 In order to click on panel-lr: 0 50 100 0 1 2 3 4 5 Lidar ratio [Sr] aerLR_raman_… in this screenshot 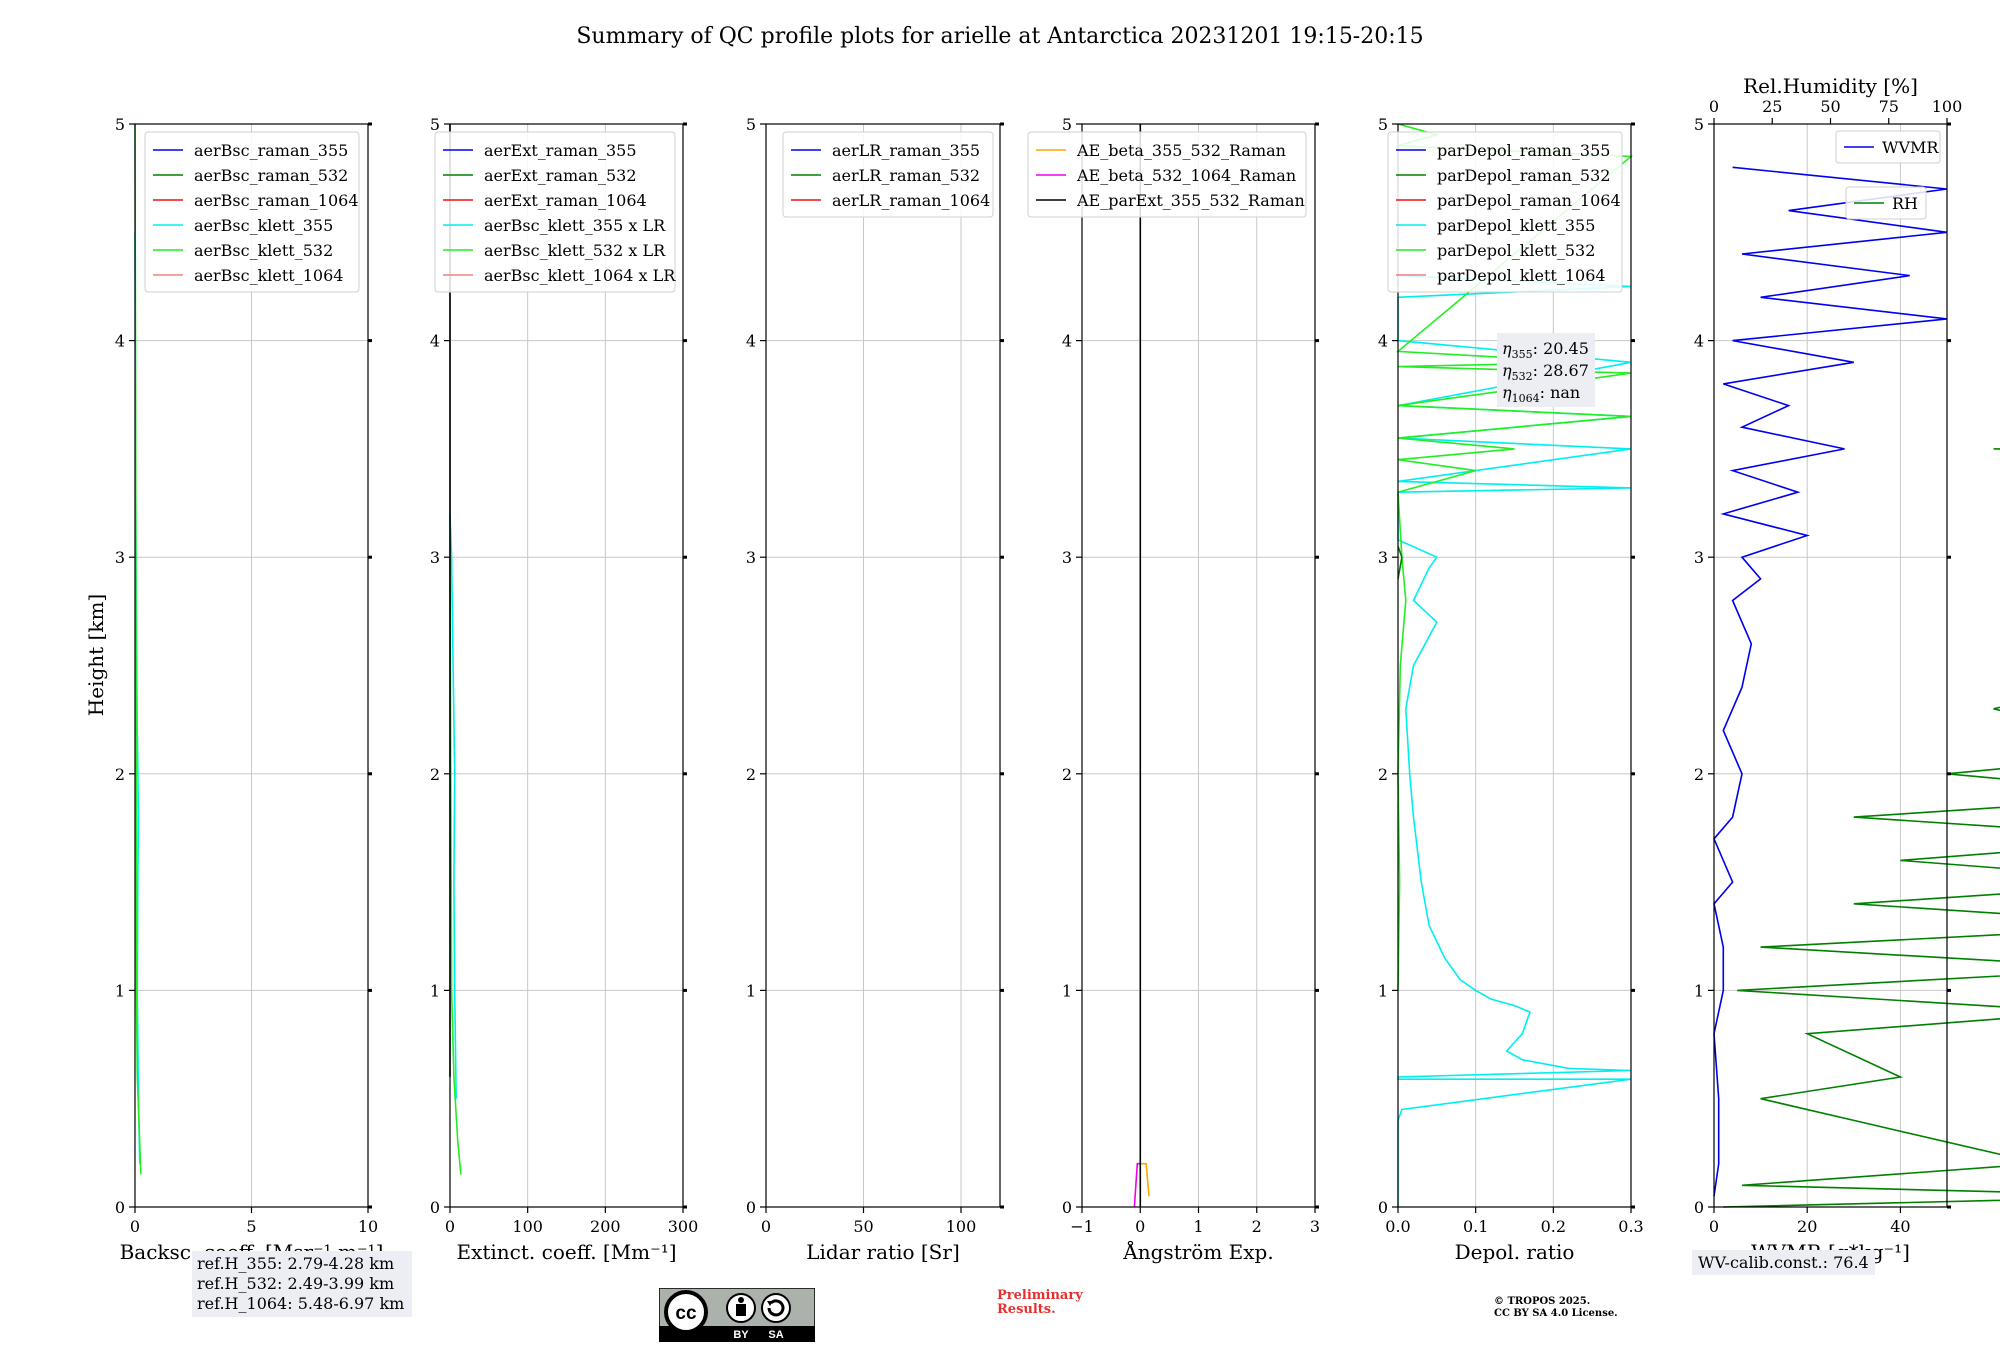, I will do `click(875, 689)`.